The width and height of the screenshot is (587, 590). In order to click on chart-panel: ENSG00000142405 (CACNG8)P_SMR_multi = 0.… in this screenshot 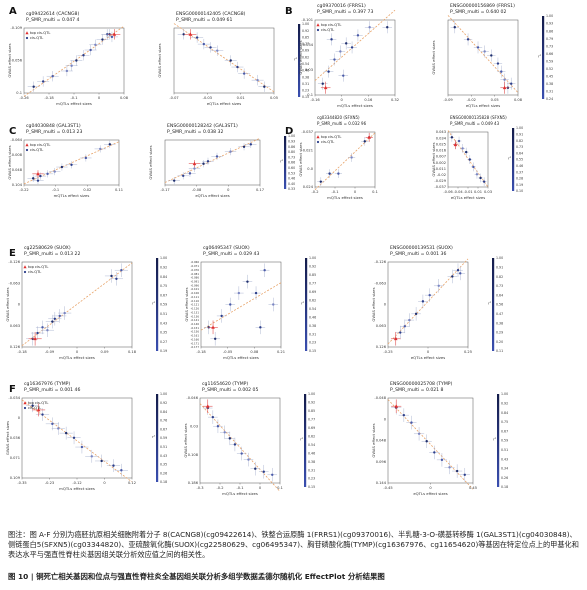, I will do `click(233, 58)`.